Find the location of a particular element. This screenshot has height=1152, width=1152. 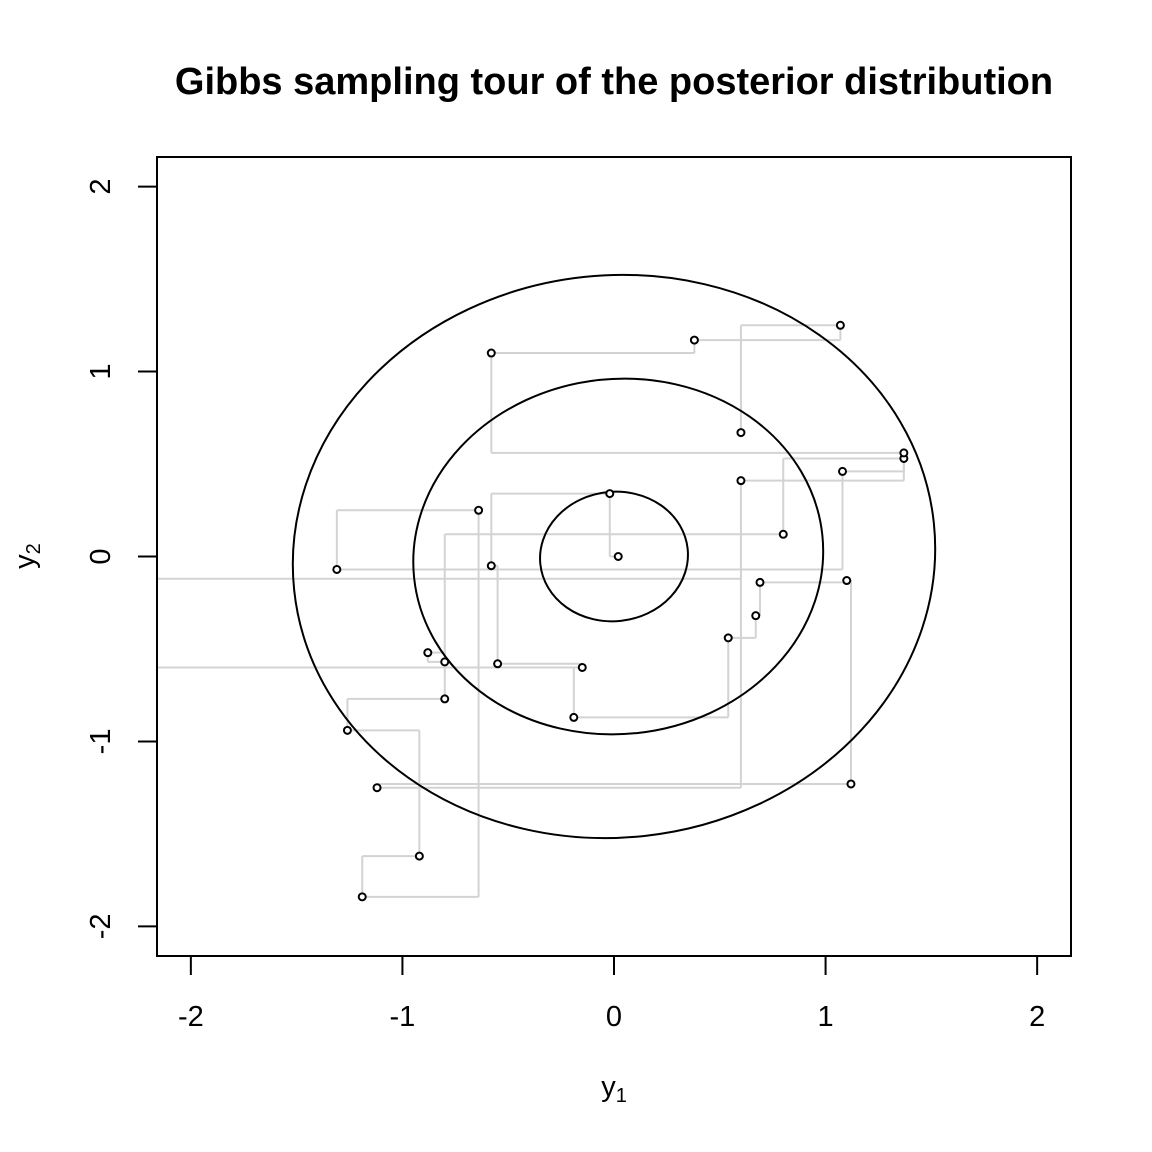

y-tick-label: -1 is located at coordinates (101, 742).